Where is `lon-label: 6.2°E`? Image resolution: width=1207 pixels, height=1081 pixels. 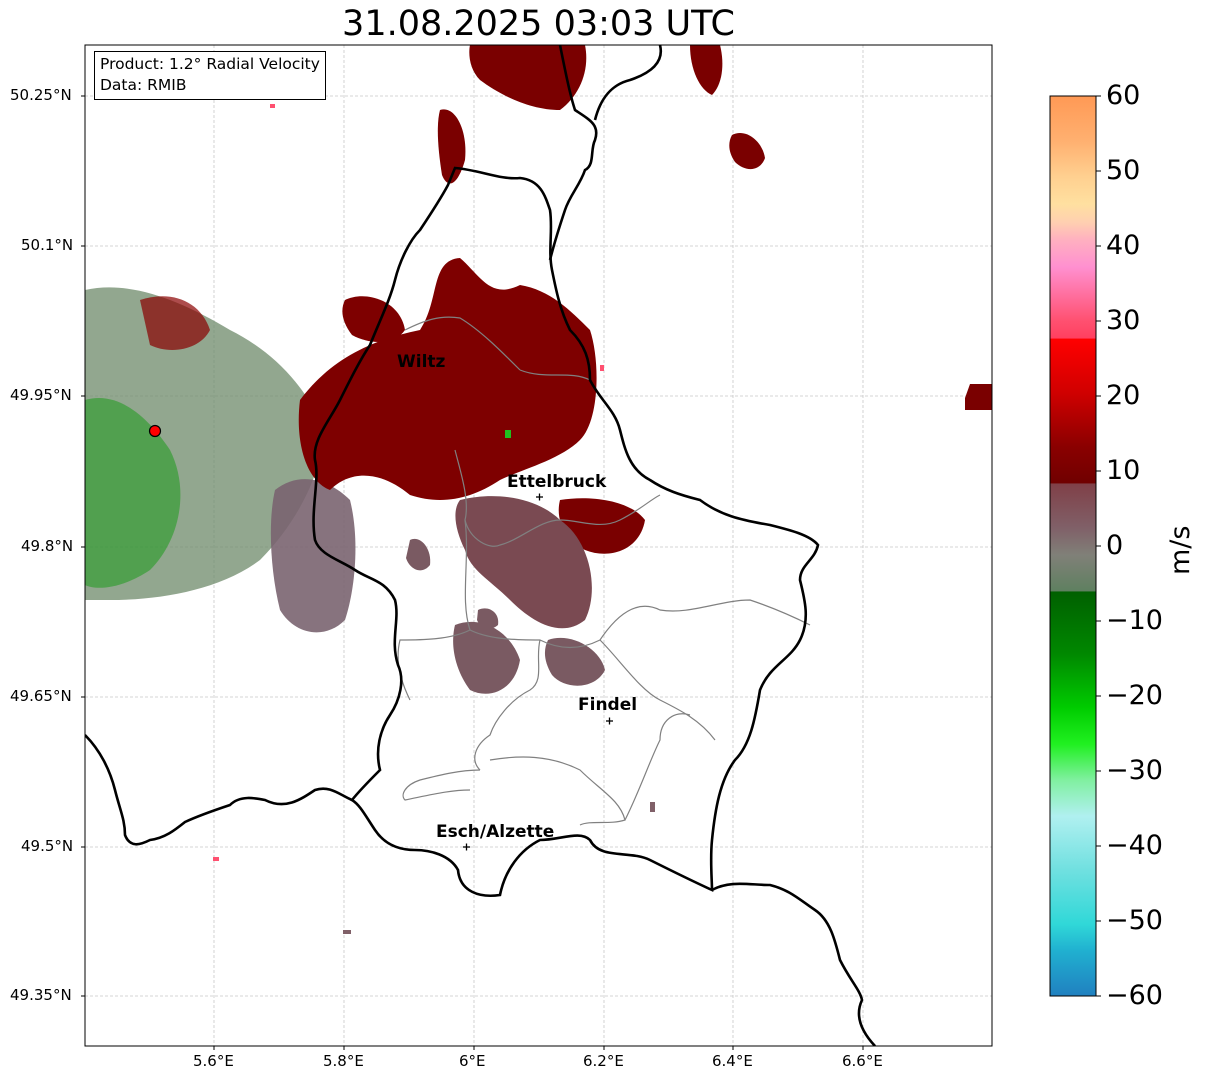 lon-label: 6.2°E is located at coordinates (603, 1061).